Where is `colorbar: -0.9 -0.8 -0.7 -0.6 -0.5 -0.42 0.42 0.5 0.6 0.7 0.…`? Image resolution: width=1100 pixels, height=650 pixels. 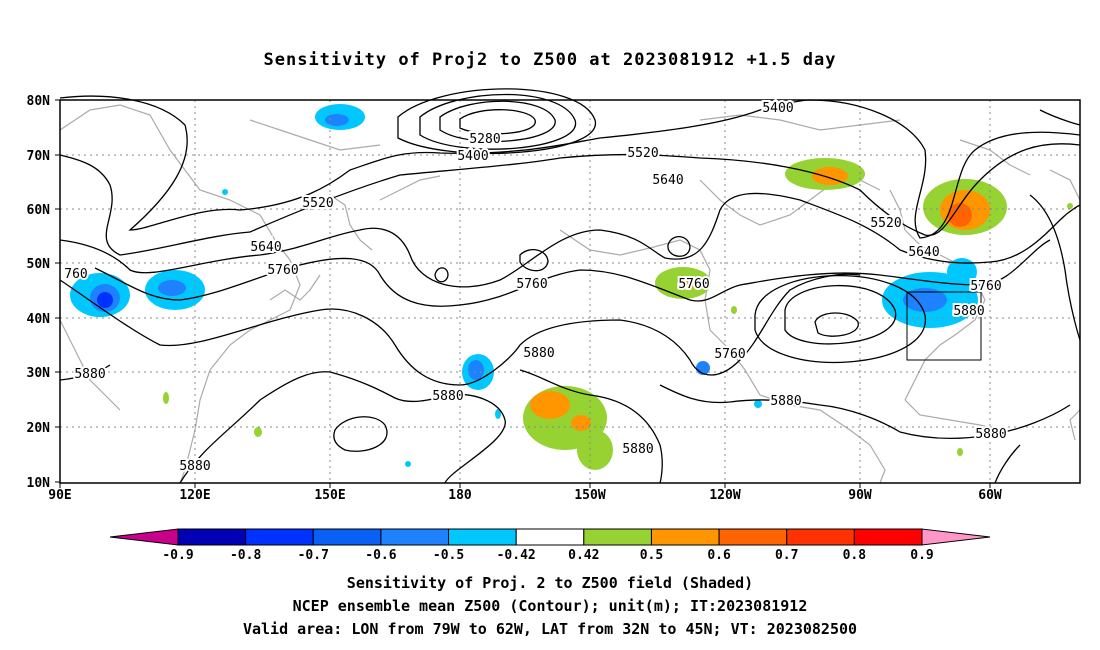
colorbar: -0.9 -0.8 -0.7 -0.6 -0.5 -0.42 0.42 0.5 0.6 0.7 0.… is located at coordinates (550, 545).